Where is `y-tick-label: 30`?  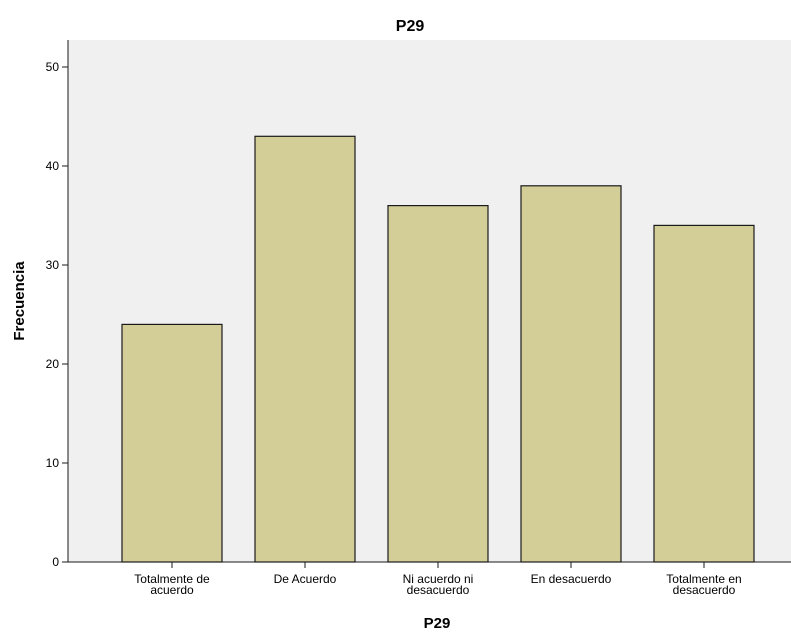 y-tick-label: 30 is located at coordinates (53, 265).